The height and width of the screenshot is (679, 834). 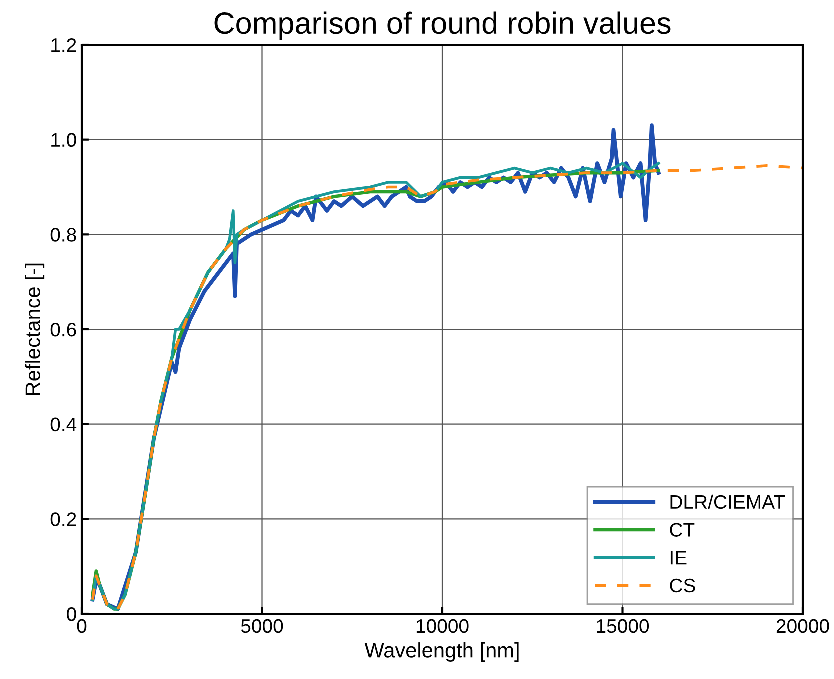 What do you see at coordinates (63, 519) in the screenshot?
I see `y-tick-label: 0.2` at bounding box center [63, 519].